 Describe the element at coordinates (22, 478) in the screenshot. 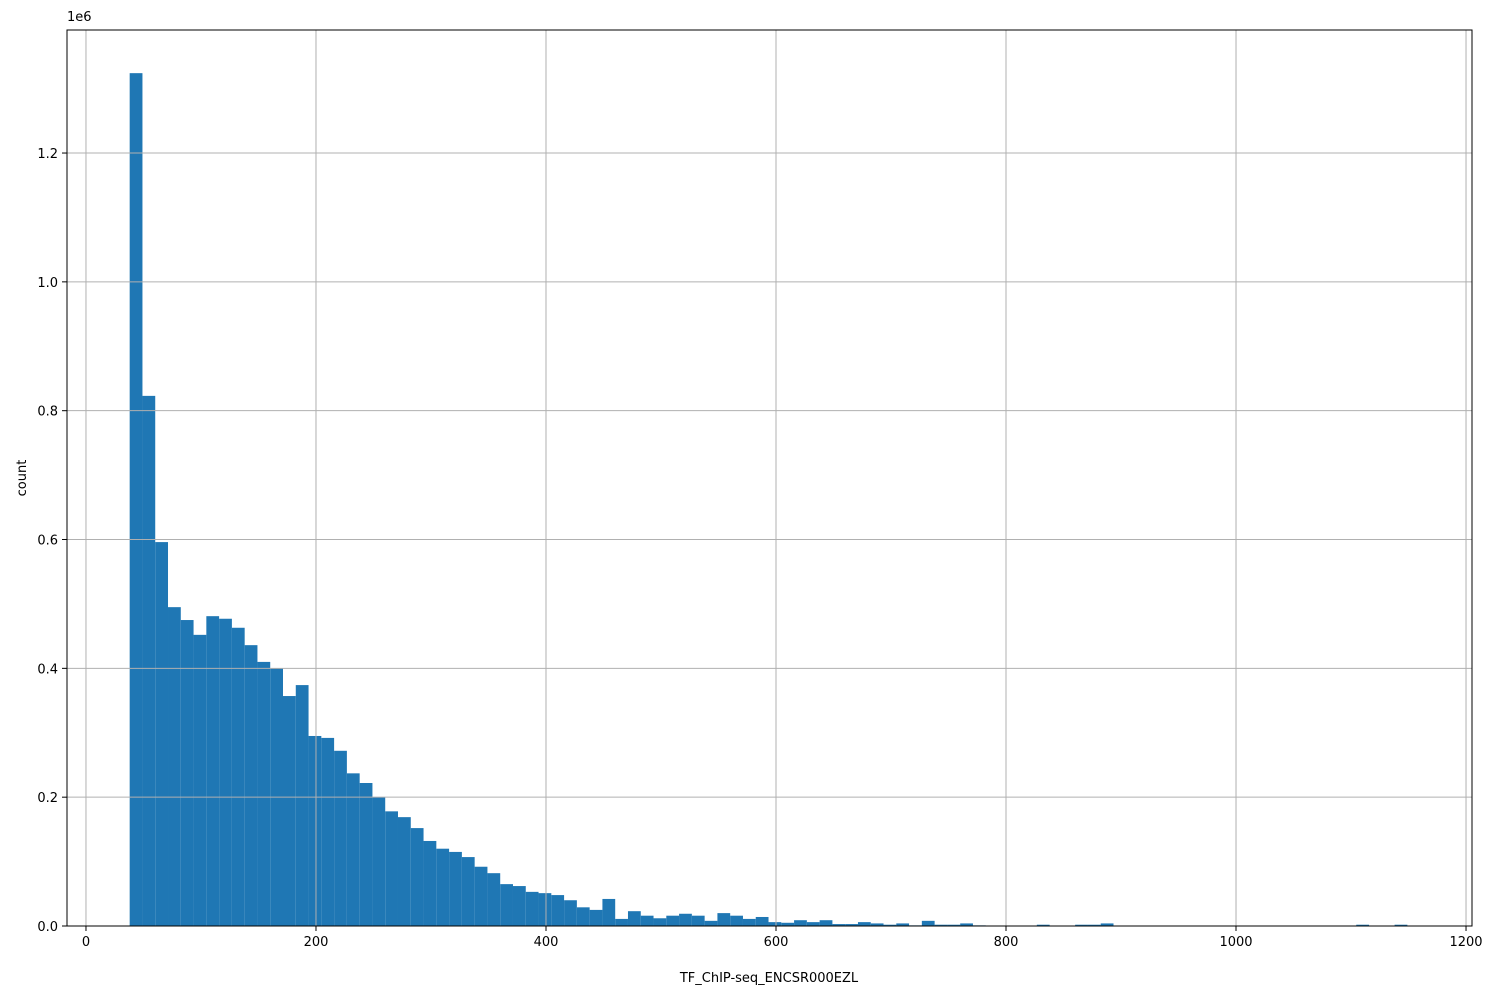

I see `y-axis-label: count` at that location.